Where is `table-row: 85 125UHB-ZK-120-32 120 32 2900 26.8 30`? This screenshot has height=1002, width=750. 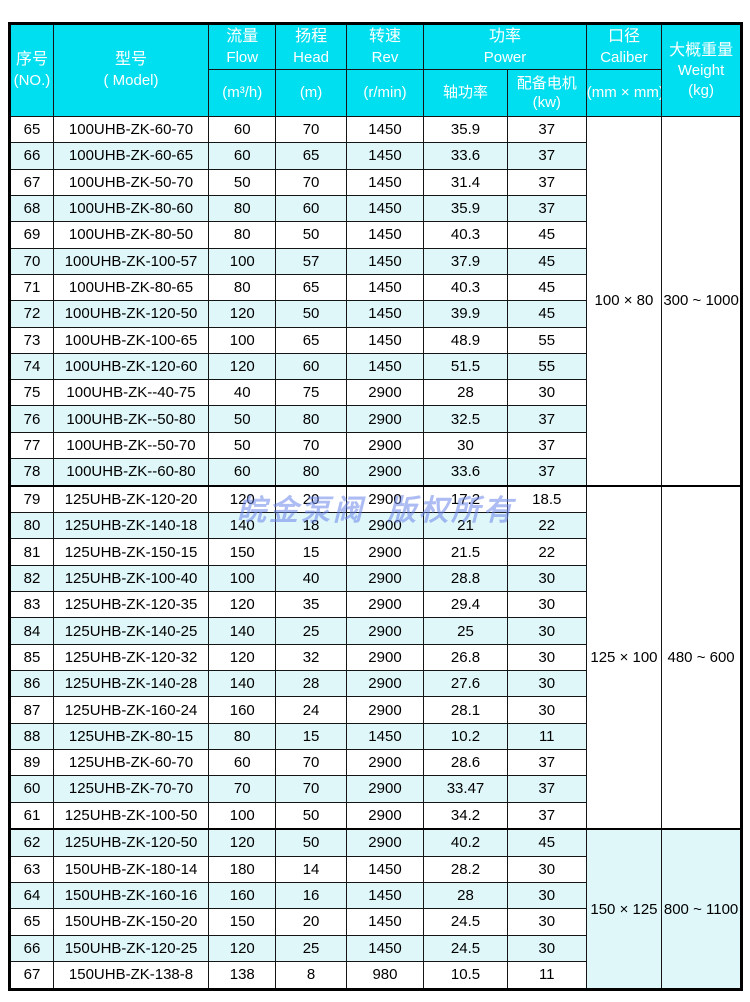 table-row: 85 125UHB-ZK-120-32 120 32 2900 26.8 30 is located at coordinates (375, 657).